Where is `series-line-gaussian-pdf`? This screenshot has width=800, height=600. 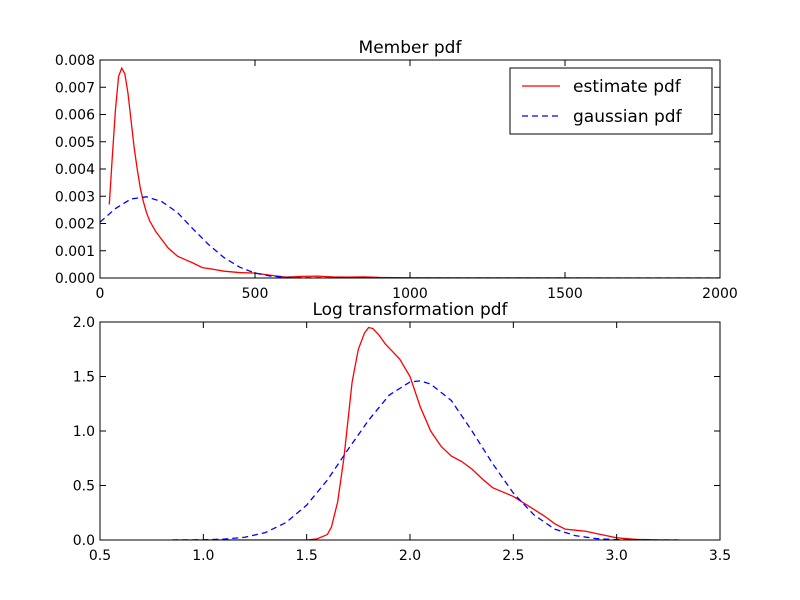 series-line-gaussian-pdf is located at coordinates (410, 237).